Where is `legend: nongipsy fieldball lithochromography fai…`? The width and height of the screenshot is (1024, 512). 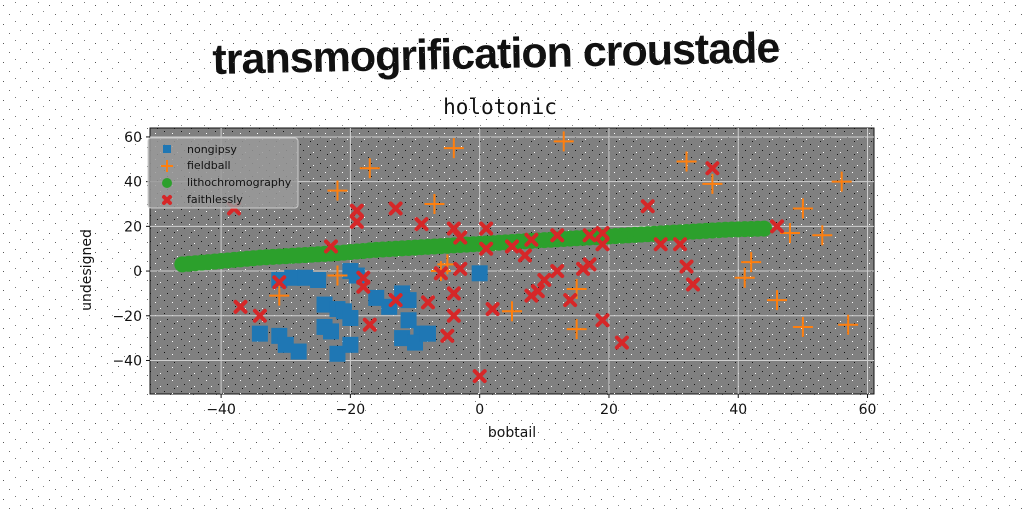
legend: nongipsy fieldball lithochromography fai… is located at coordinates (223, 173).